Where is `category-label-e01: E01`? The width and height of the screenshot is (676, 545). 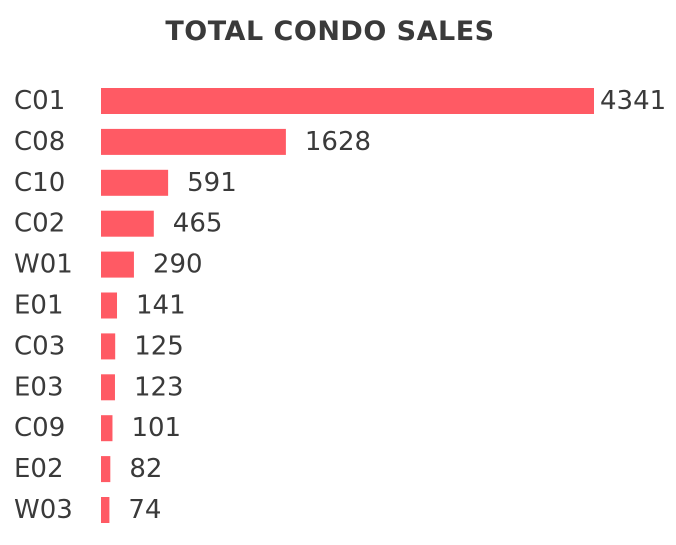 category-label-e01: E01 is located at coordinates (39, 306).